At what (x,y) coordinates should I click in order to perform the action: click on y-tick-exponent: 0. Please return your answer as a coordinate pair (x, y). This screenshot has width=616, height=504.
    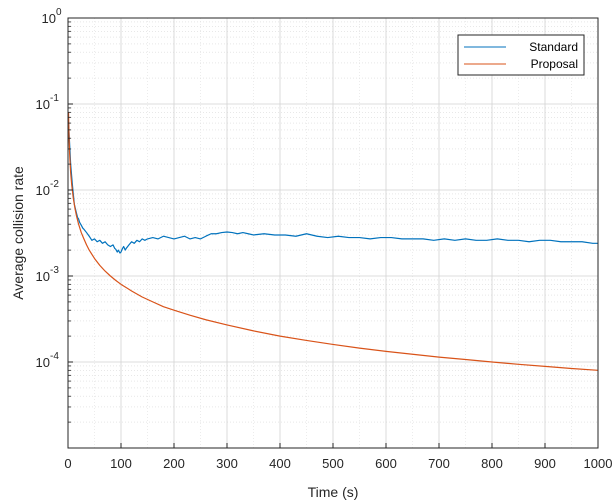
    Looking at the image, I should click on (59, 12).